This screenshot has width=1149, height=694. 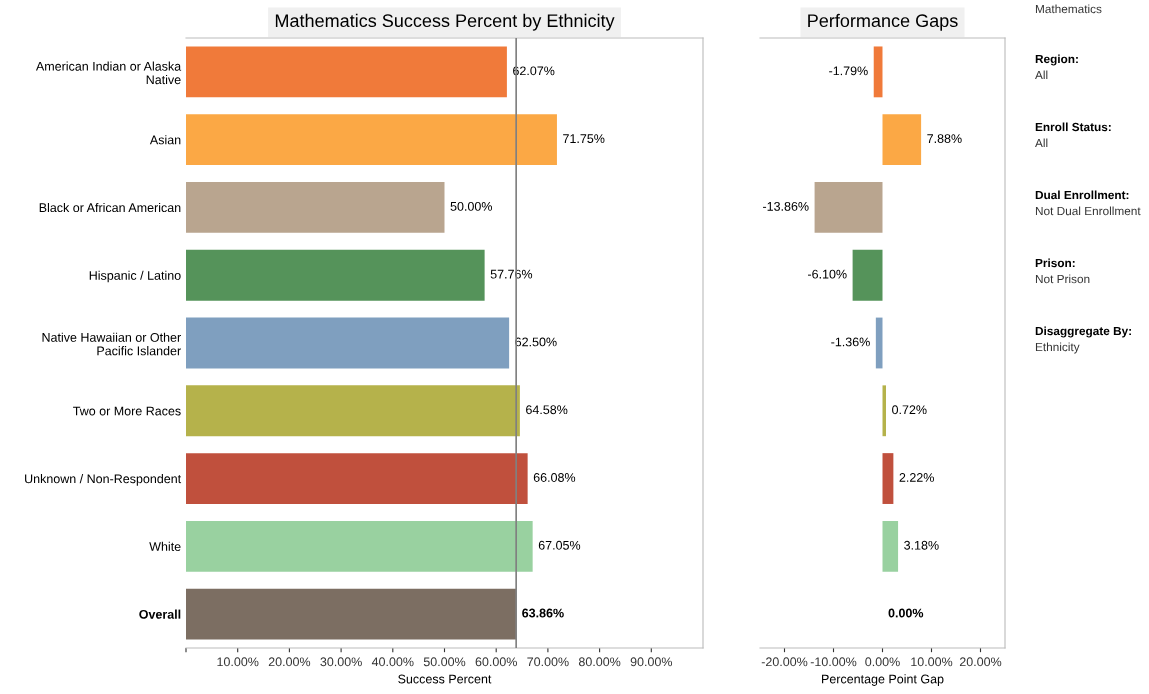 What do you see at coordinates (445, 679) in the screenshot?
I see `x-axis-title: Success Percent` at bounding box center [445, 679].